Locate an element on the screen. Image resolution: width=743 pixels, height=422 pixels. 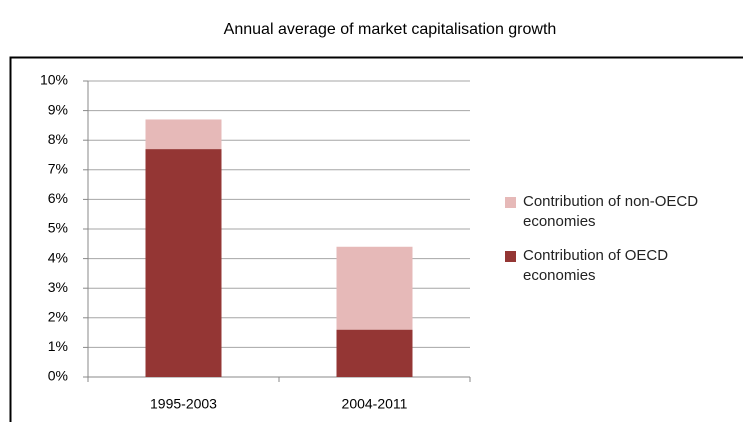
y-tick-label: 7% is located at coordinates (58, 169).